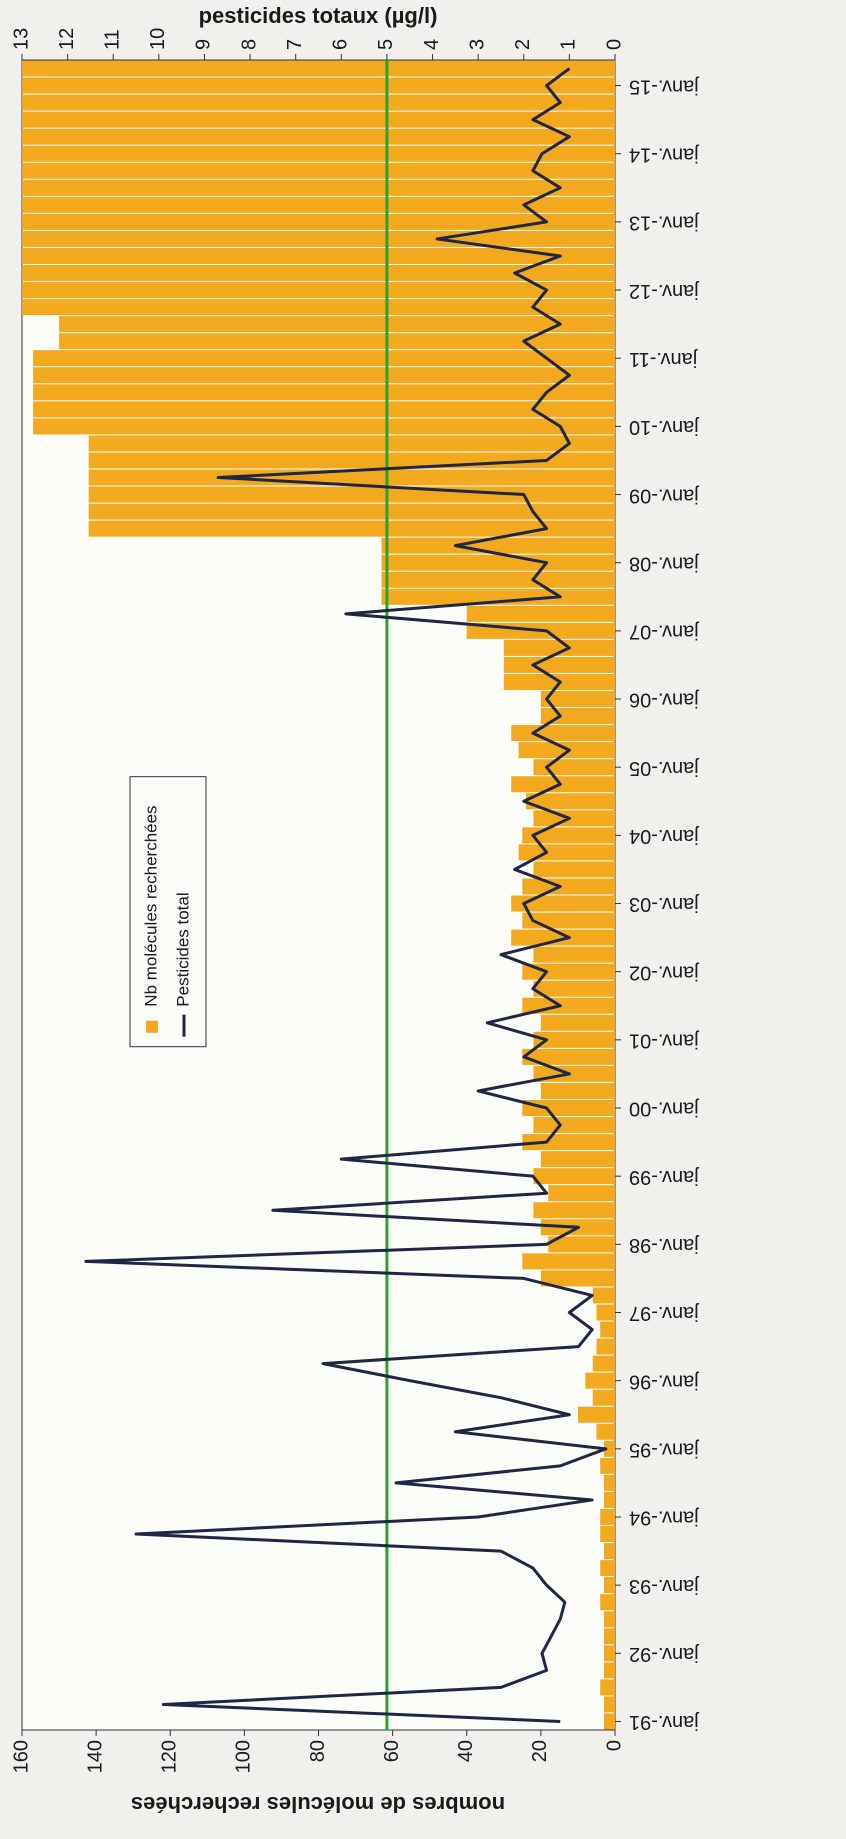  I want to click on y-tick-label: 20, so click(540, 1751).